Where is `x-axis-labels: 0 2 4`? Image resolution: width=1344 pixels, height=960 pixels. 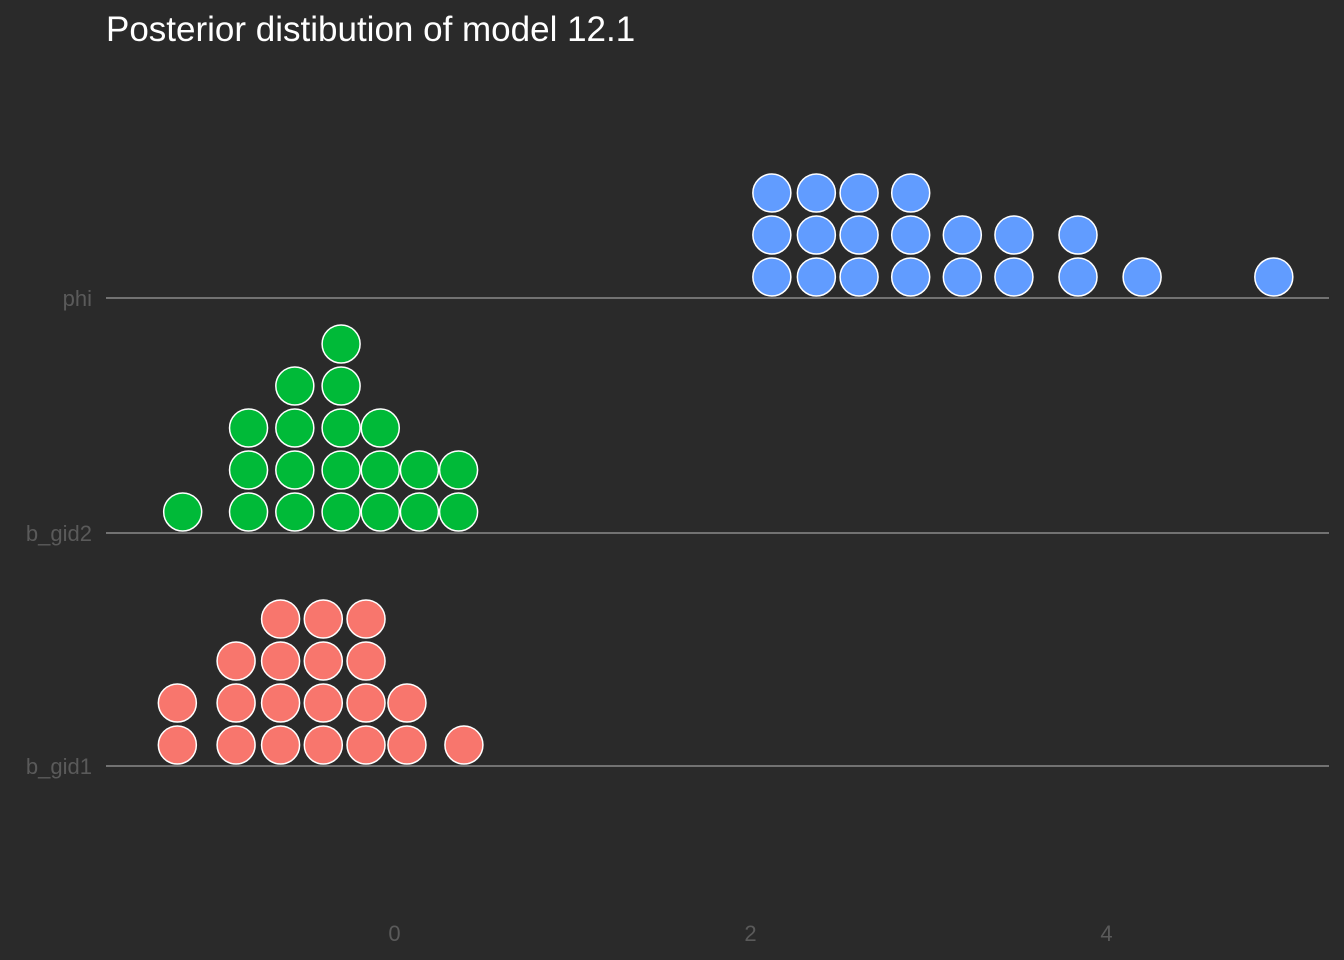
x-axis-labels: 0 2 4 is located at coordinates (750, 933).